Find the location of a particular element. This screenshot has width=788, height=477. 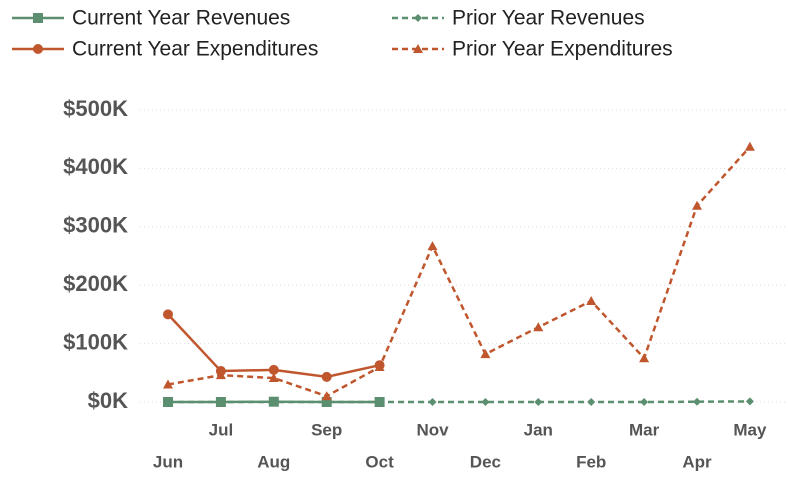

legend-label: Current Year Revenues is located at coordinates (181, 18).